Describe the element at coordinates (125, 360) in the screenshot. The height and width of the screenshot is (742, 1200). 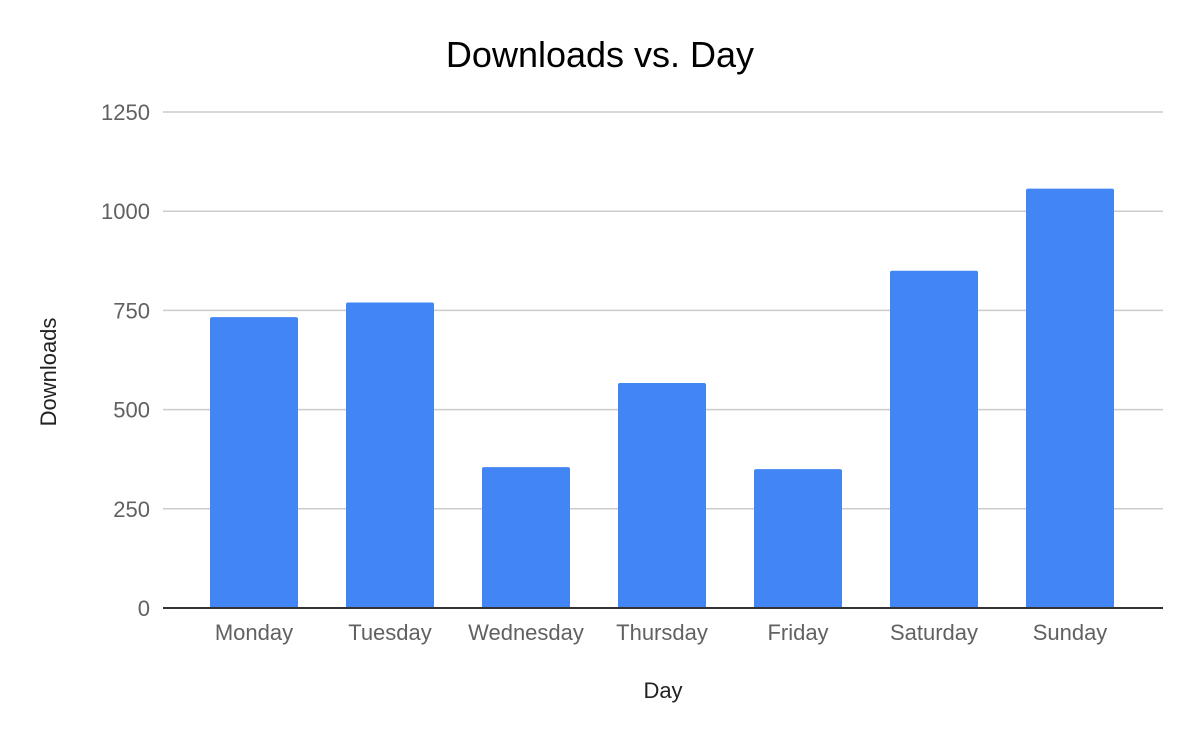
I see `y-axis-tick-labels: 0 250 500 750 1000 1250` at that location.